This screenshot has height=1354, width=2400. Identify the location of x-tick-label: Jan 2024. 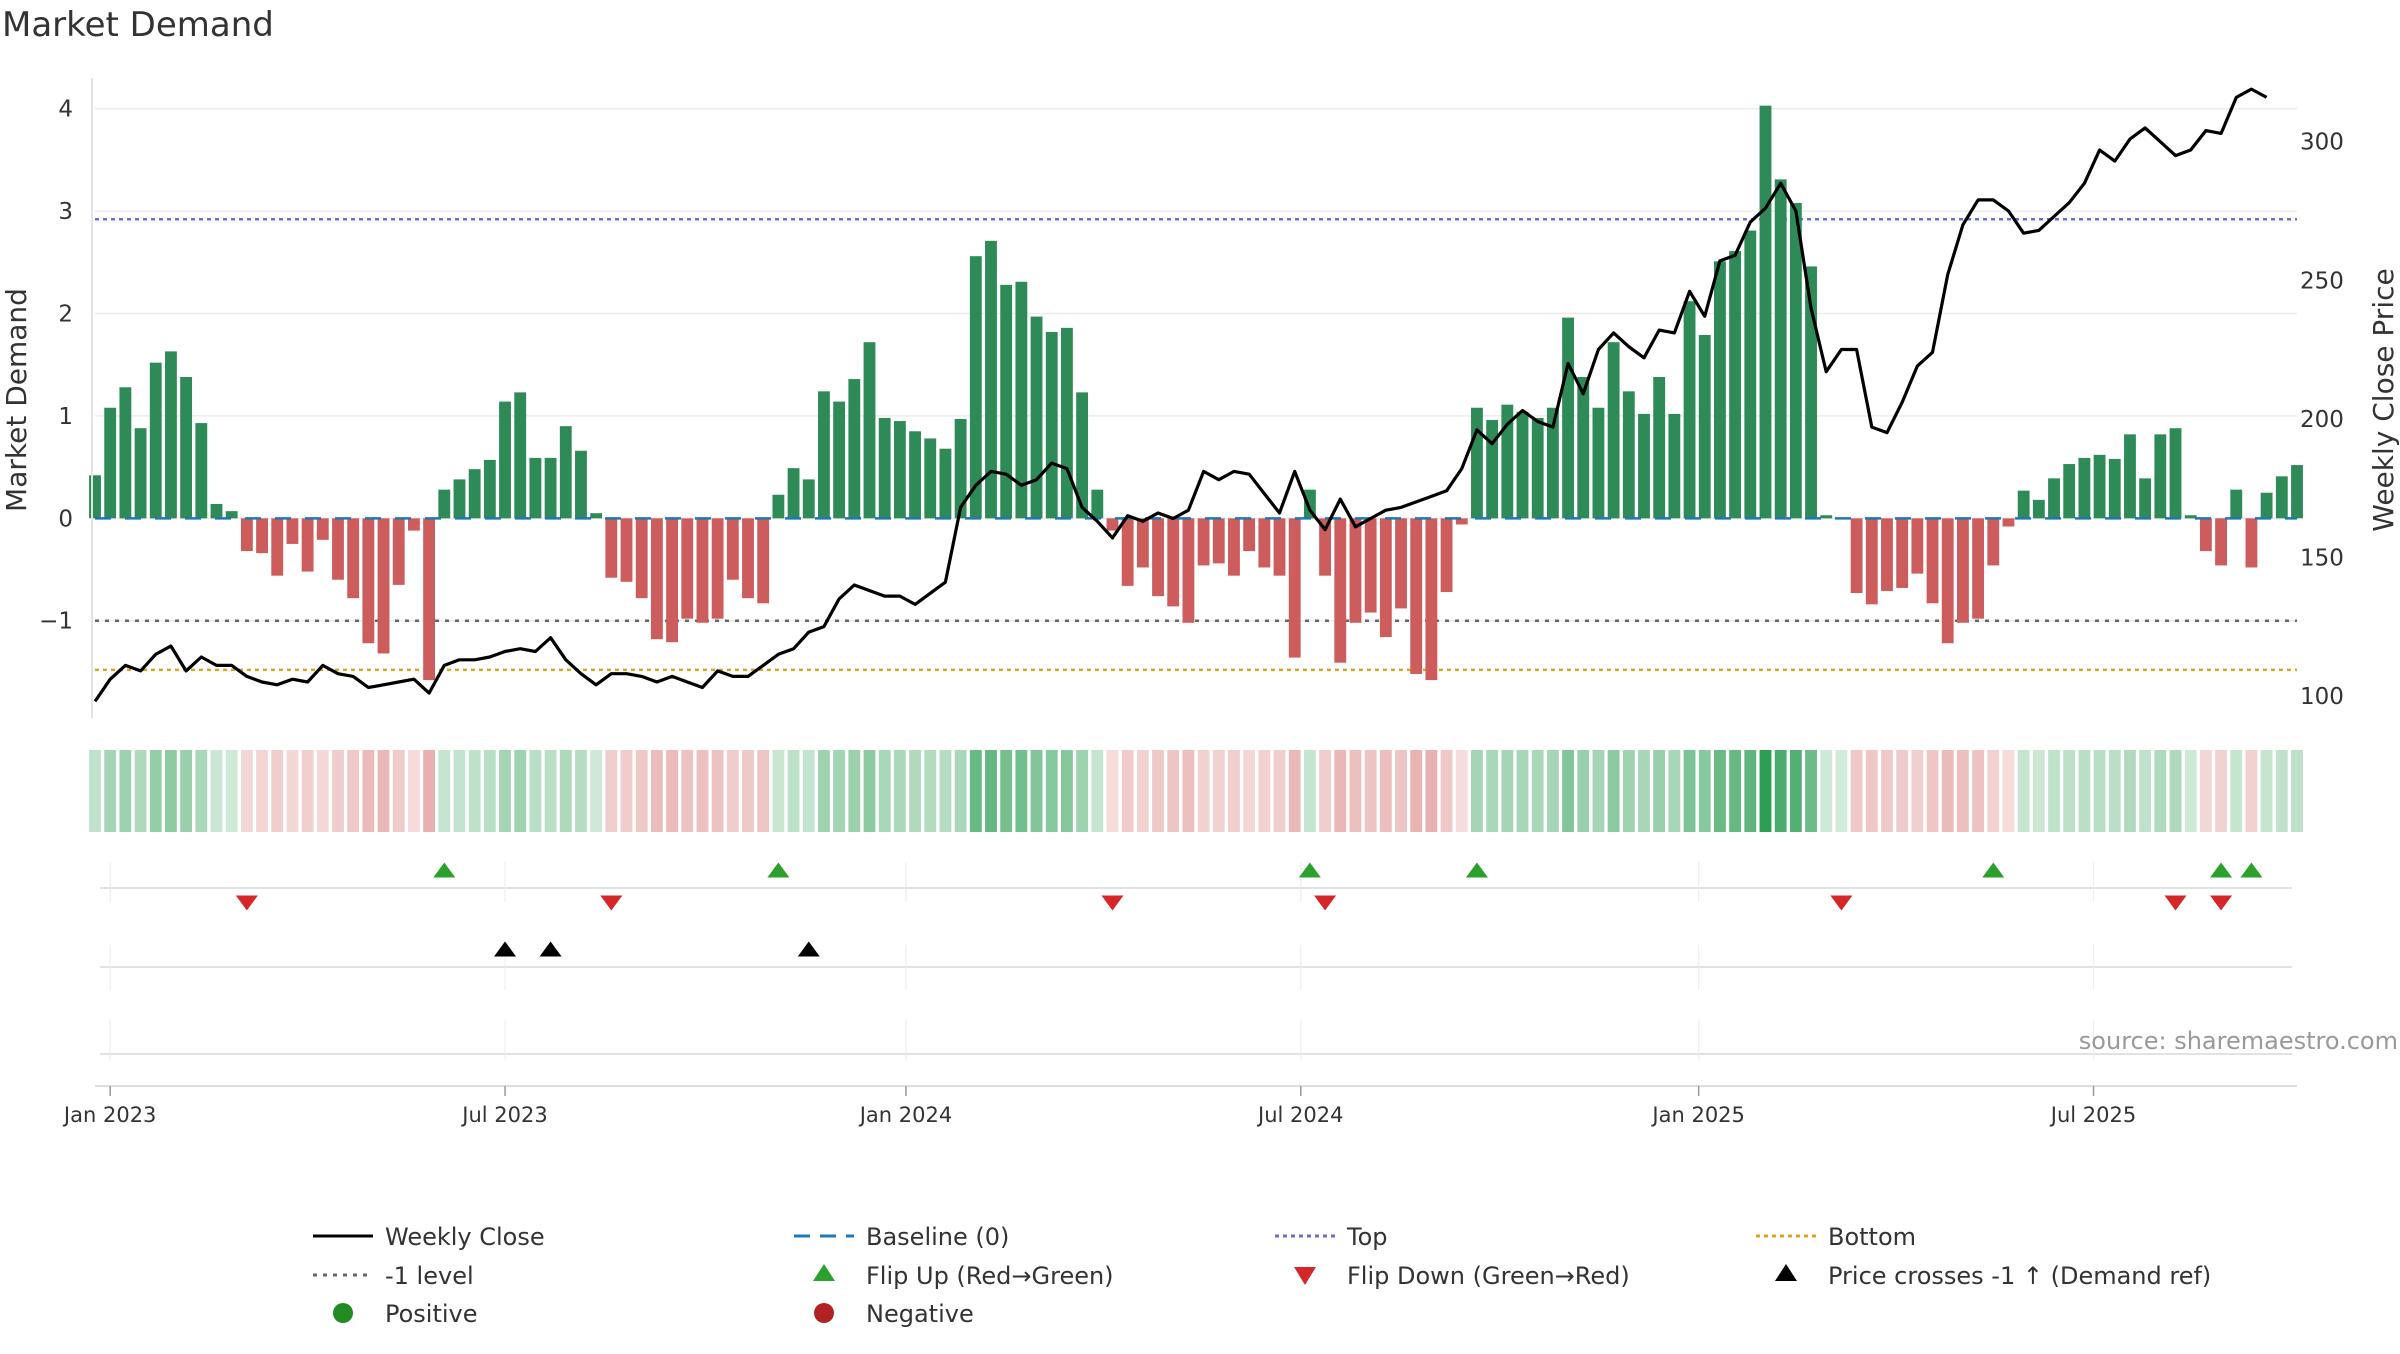
(905, 1115).